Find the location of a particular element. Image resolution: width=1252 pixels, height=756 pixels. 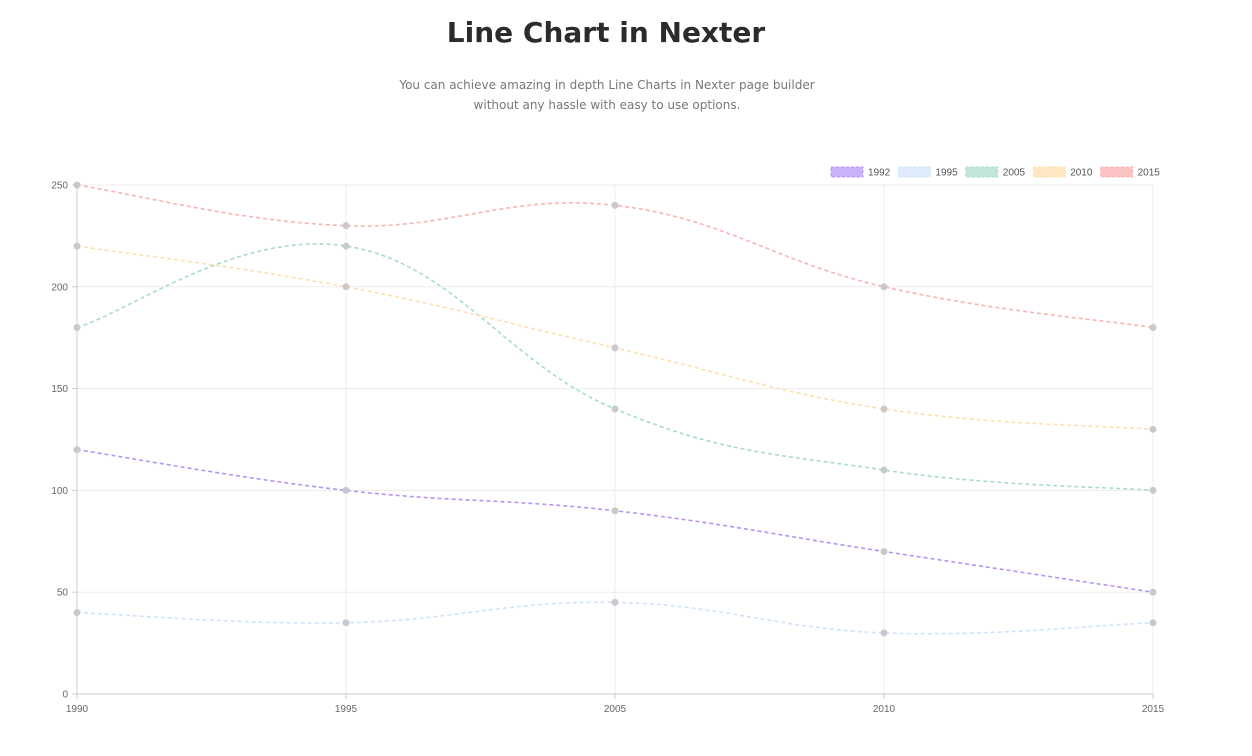

y-tick-label: 150 is located at coordinates (59, 389).